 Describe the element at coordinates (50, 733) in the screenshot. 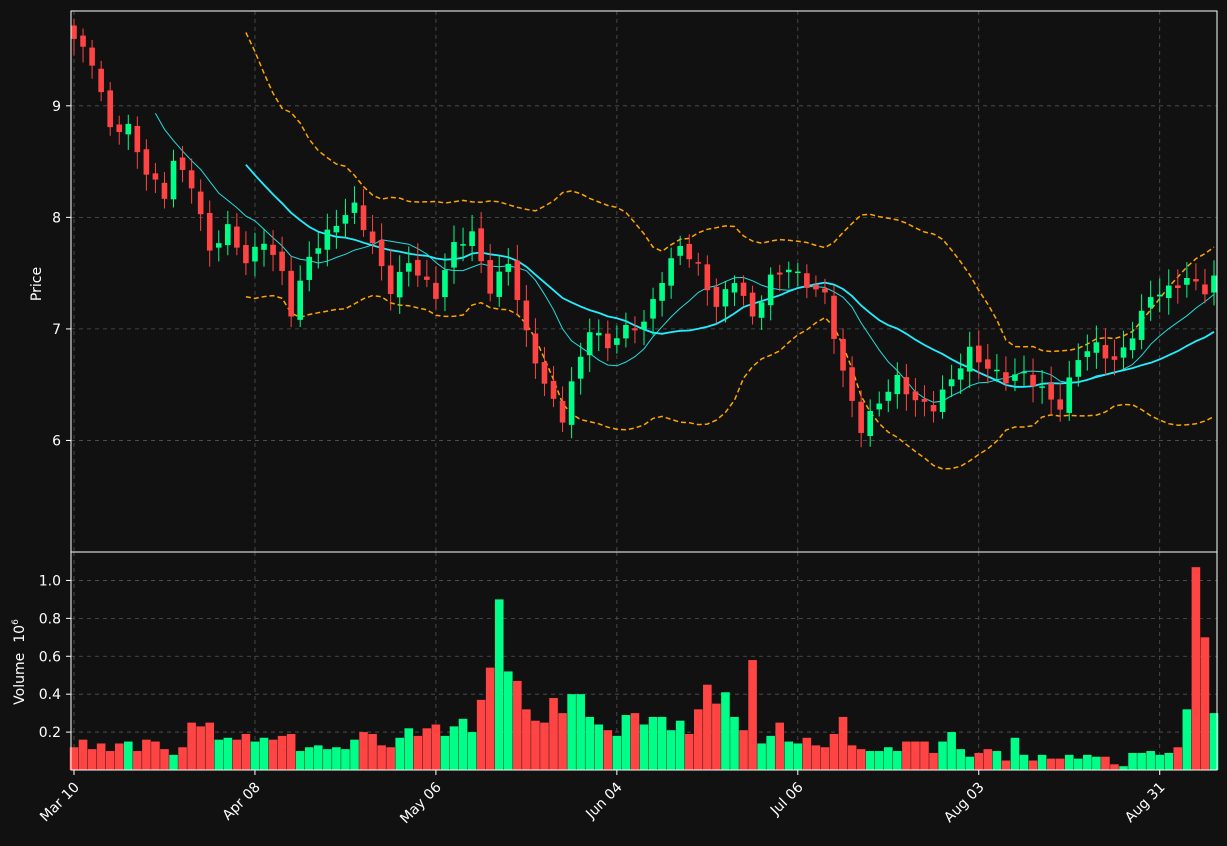

I see `volume-y-tick-label: 0.2` at that location.